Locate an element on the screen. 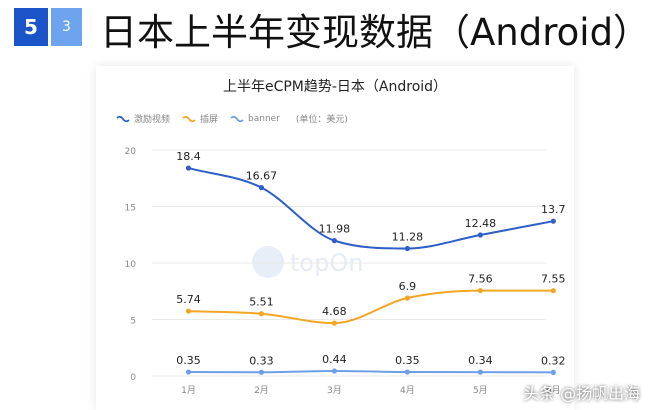  section-number-badge: 5 is located at coordinates (31, 27).